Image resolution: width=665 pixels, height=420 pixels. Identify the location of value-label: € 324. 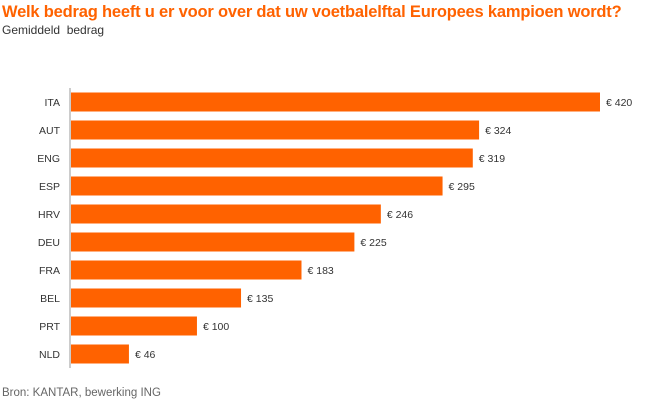
(498, 131).